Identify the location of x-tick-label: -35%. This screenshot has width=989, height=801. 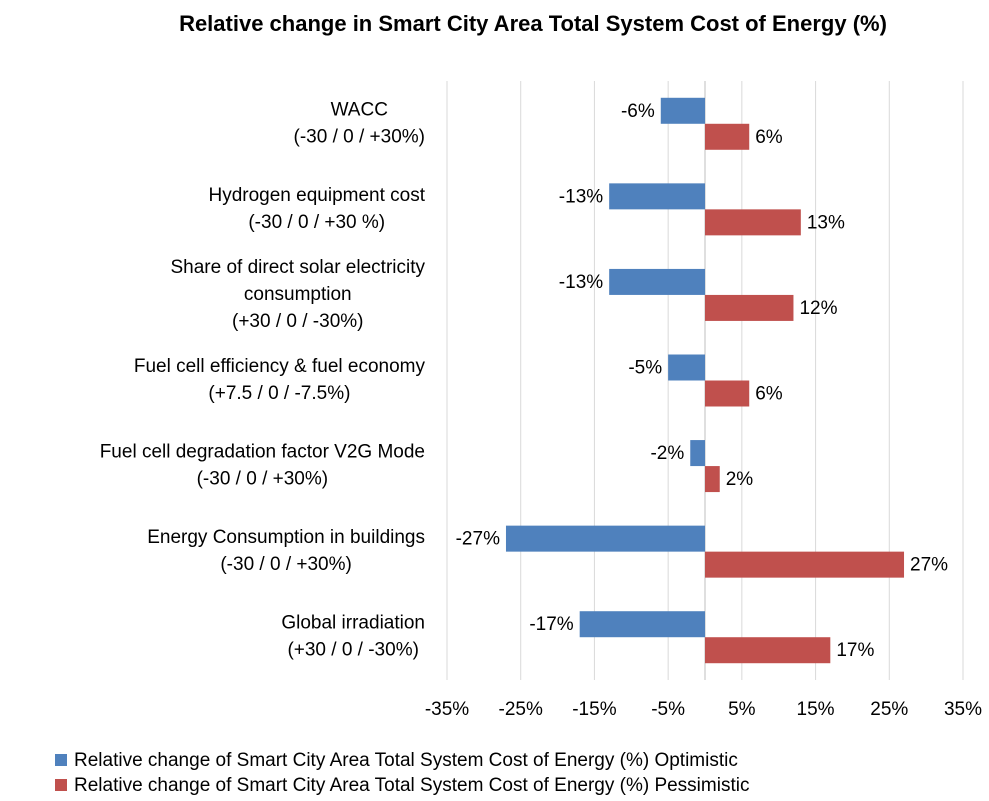
(447, 709).